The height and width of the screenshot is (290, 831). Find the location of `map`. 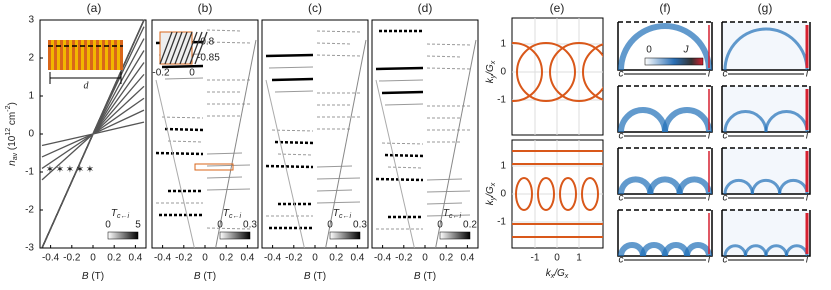

map is located at coordinates (766, 171).